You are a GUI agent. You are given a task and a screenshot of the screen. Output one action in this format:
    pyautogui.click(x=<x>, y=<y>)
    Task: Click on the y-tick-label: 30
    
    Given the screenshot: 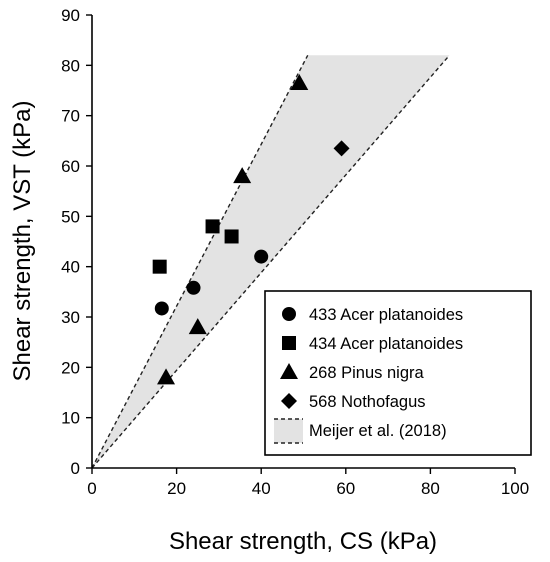 What is the action you would take?
    pyautogui.click(x=70, y=317)
    